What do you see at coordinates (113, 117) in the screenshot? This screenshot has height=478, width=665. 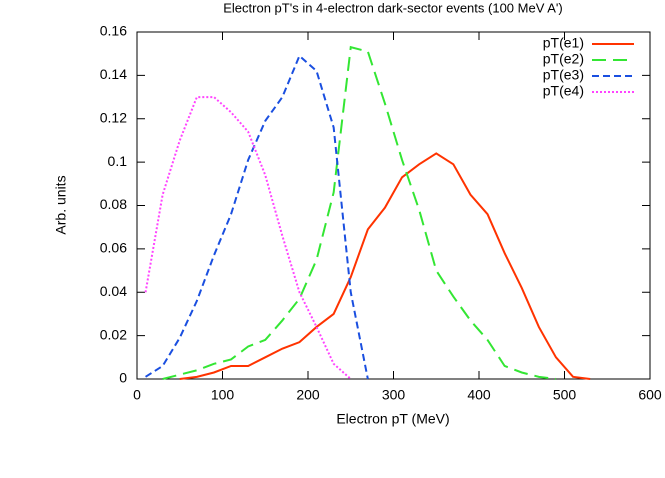 I see `y-tick-label: 0.12` at bounding box center [113, 117].